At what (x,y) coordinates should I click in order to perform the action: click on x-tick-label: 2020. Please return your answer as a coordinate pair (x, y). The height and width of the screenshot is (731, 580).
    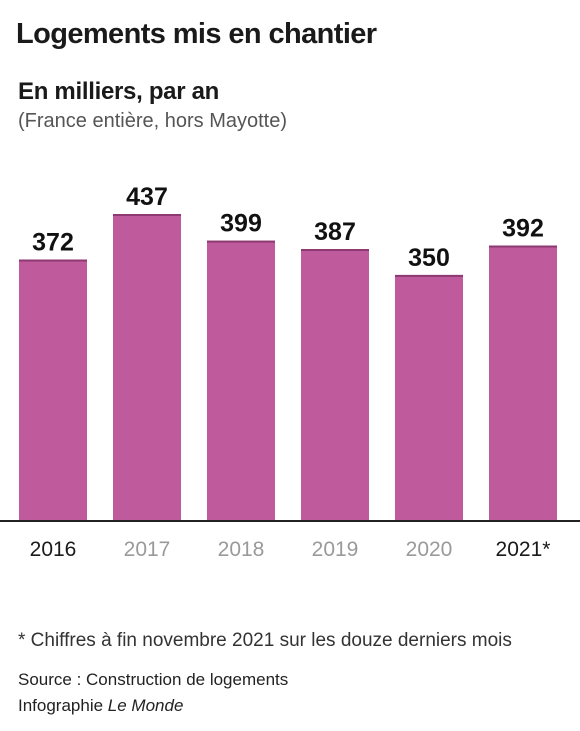
    Looking at the image, I should click on (429, 549).